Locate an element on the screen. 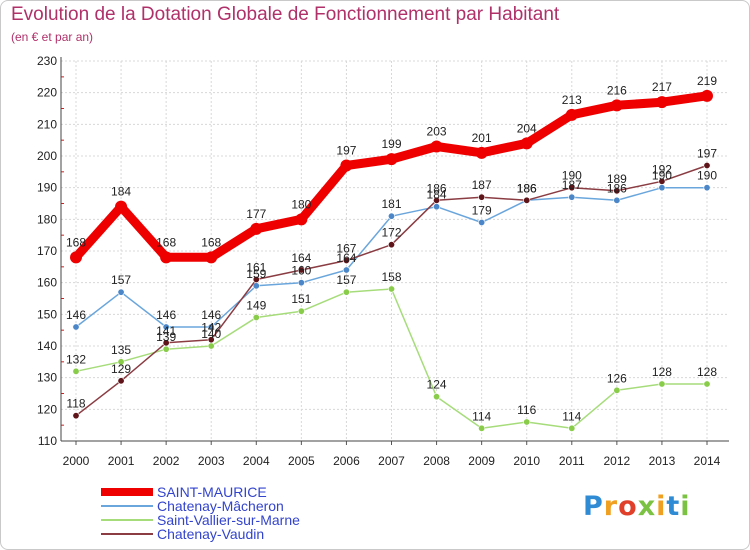  y-tick-label: 220 is located at coordinates (47, 93).